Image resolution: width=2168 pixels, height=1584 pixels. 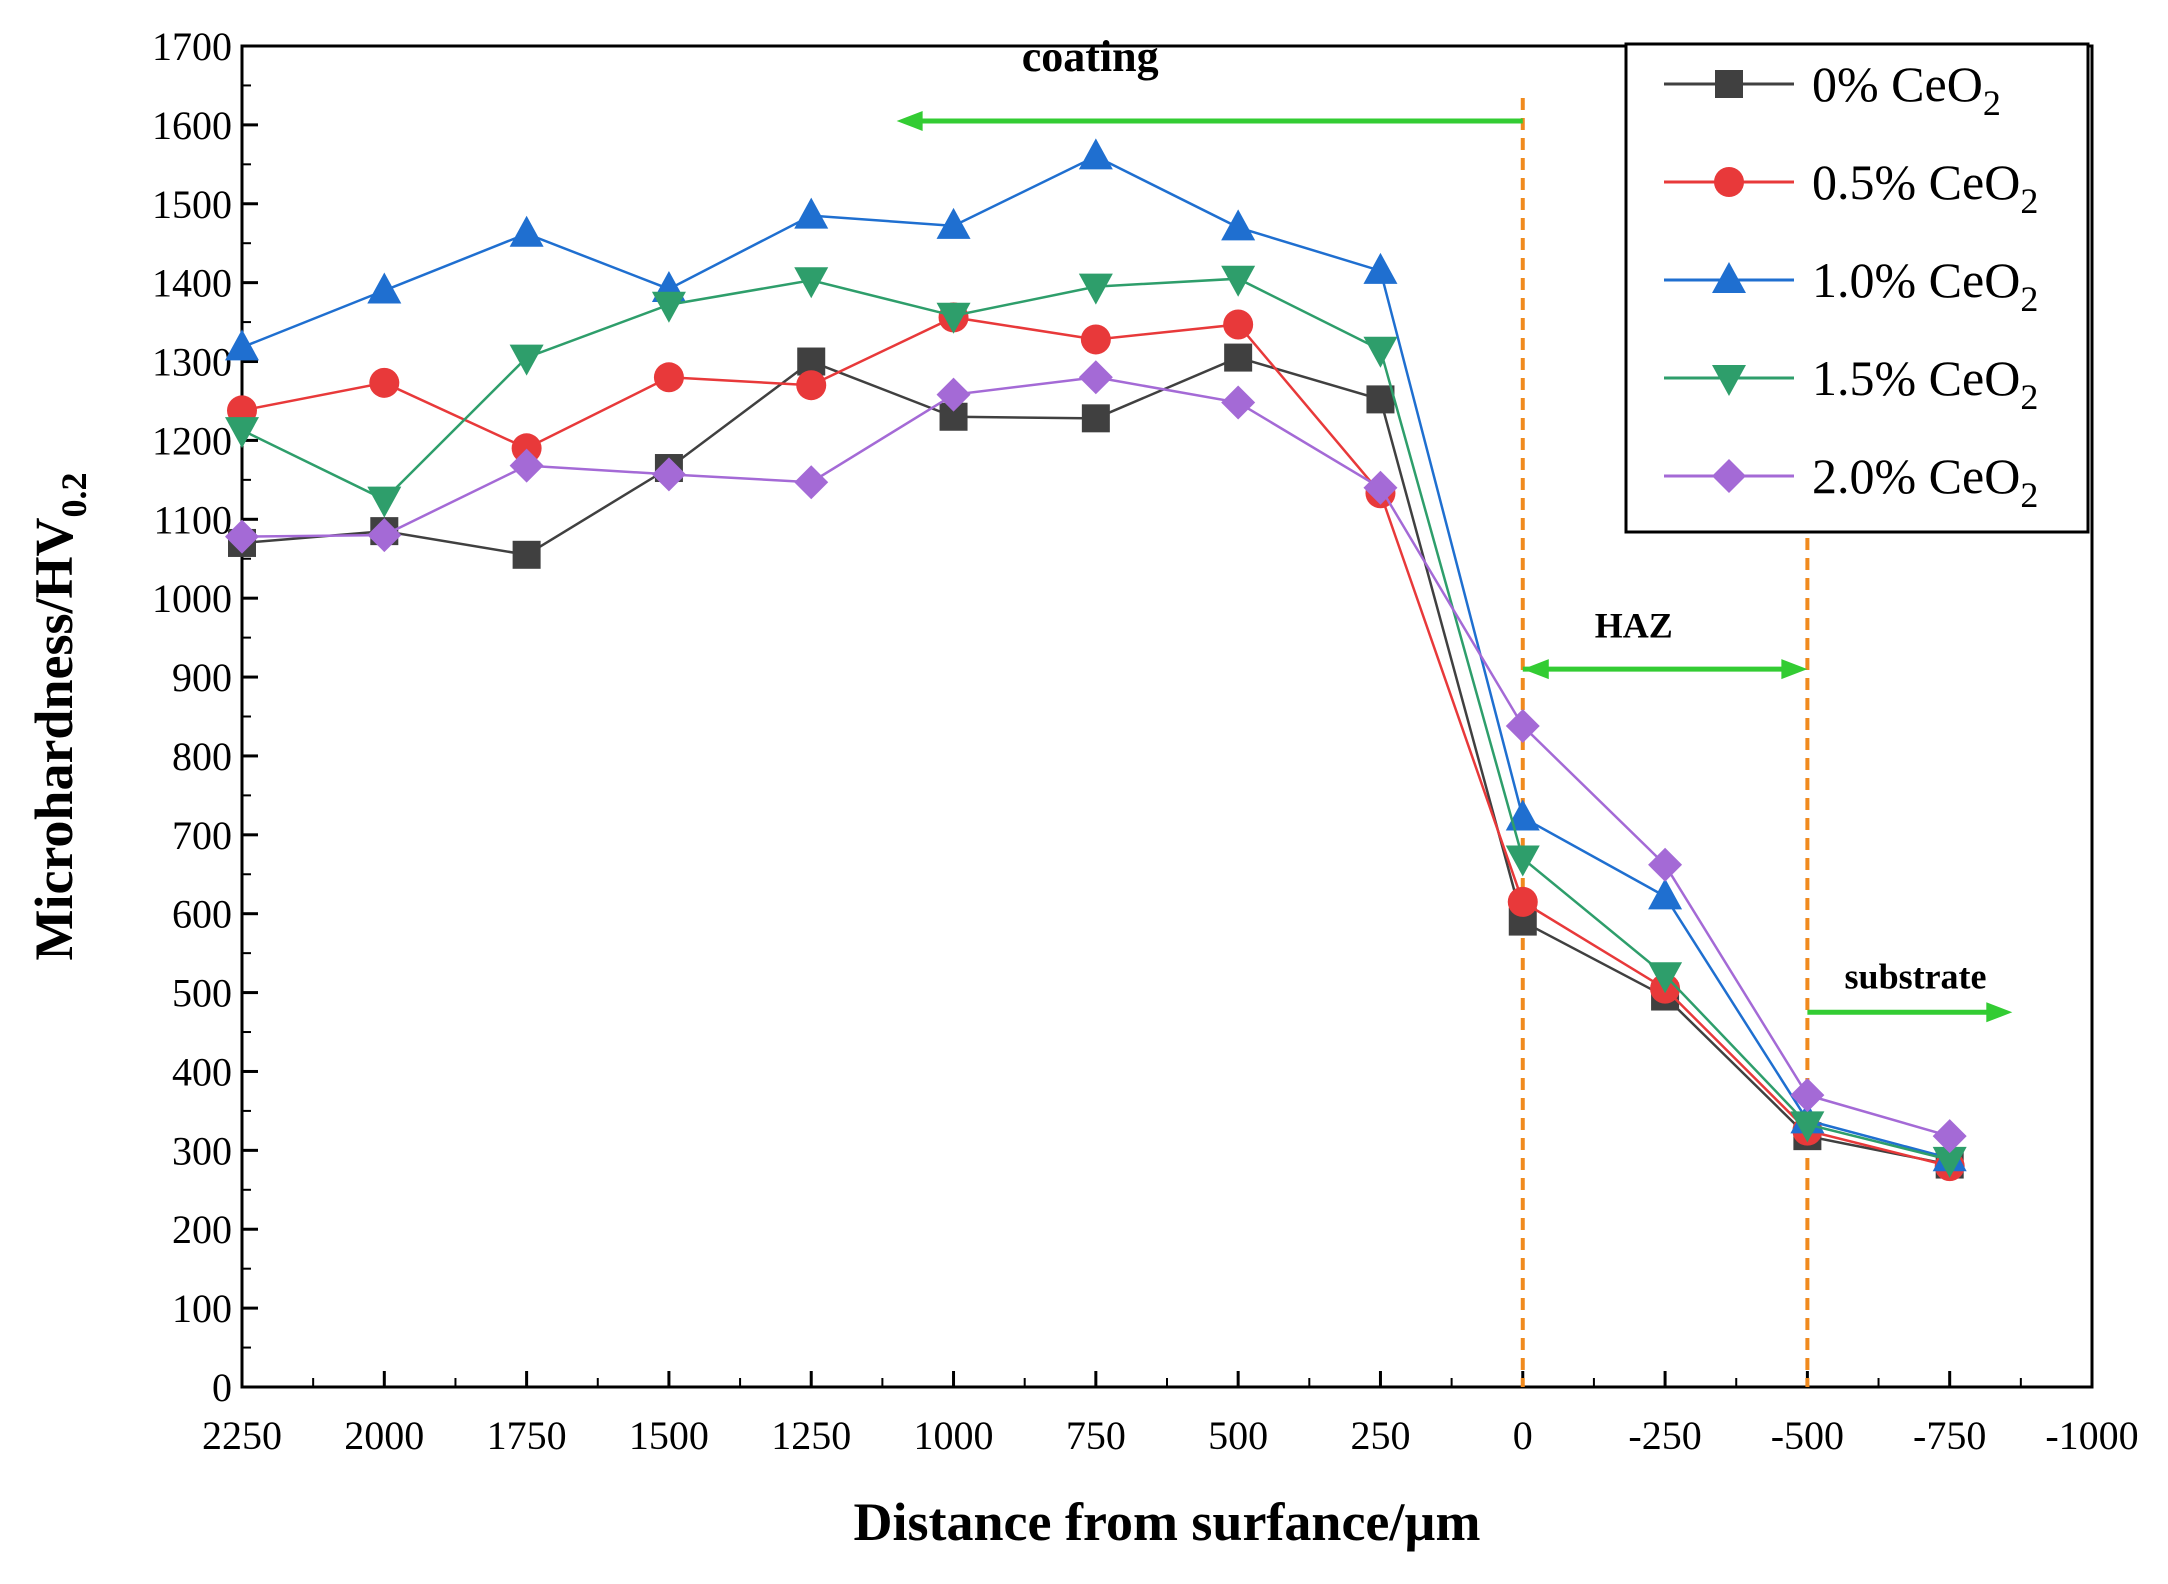 What do you see at coordinates (192, 204) in the screenshot?
I see `y-tick-label: 1500` at bounding box center [192, 204].